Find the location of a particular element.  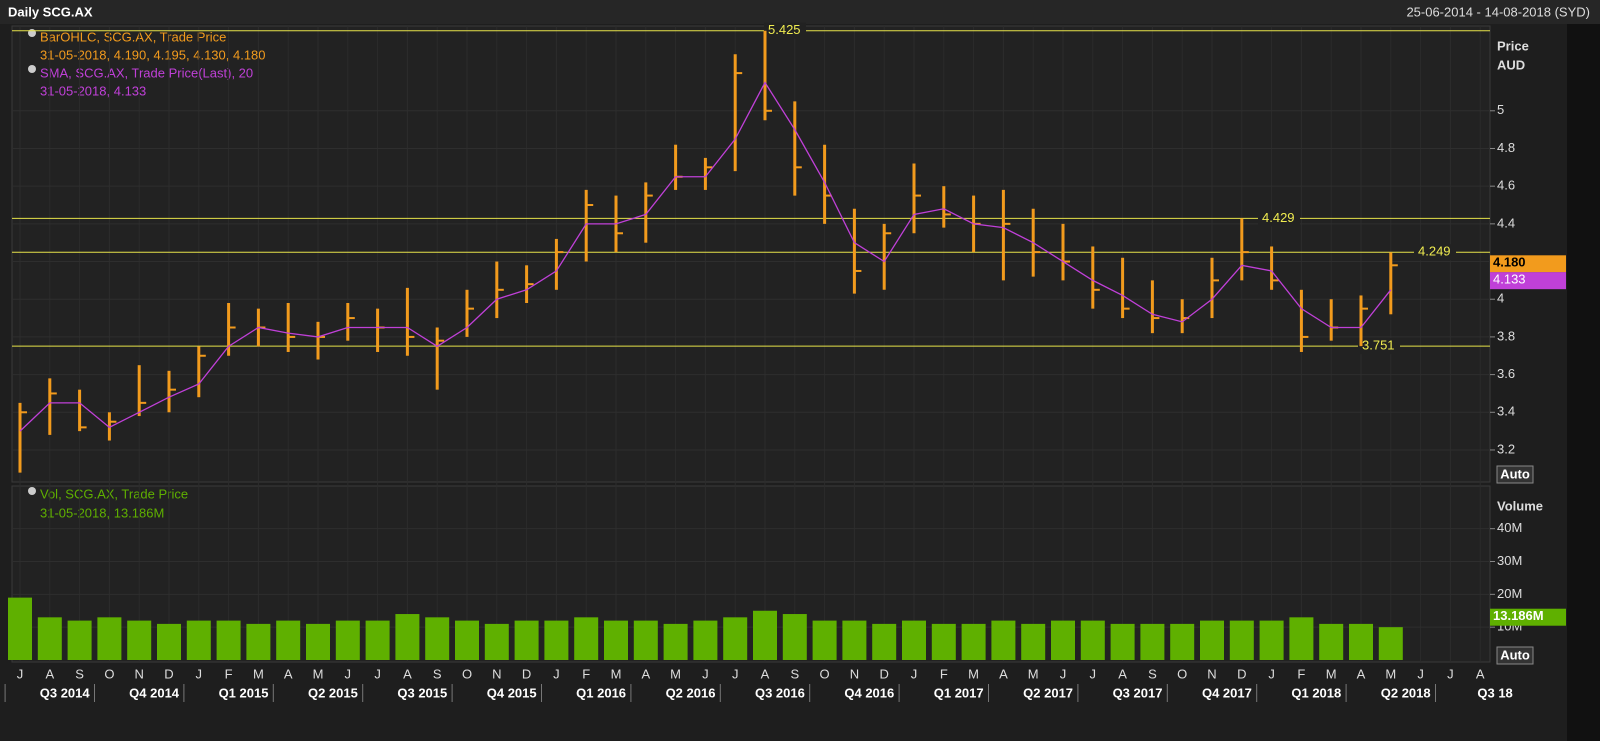

legend-text: SMA, SCG.AX, Trade Price(Last), 20 is located at coordinates (146, 72).